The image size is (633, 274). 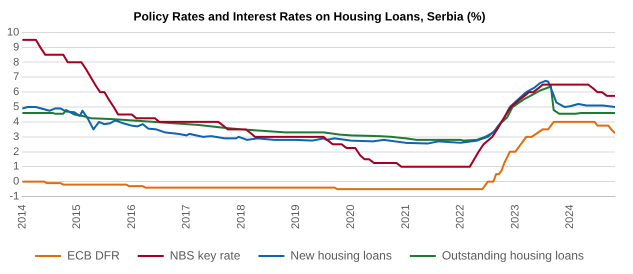 I want to click on legend-label: NBS key rate, so click(x=205, y=255).